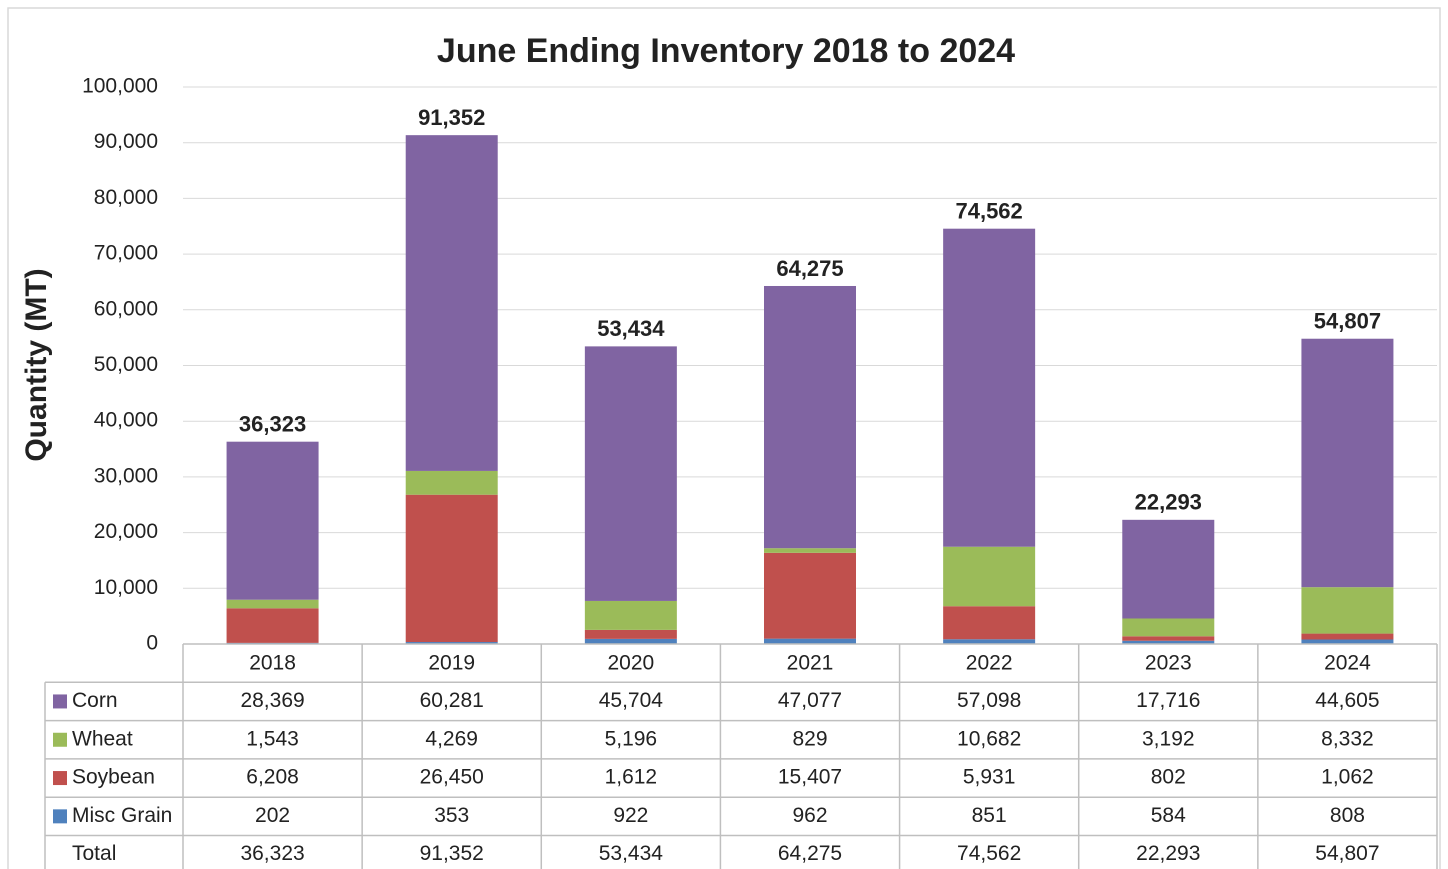  What do you see at coordinates (989, 663) in the screenshot?
I see `x-tick-label: 2022` at bounding box center [989, 663].